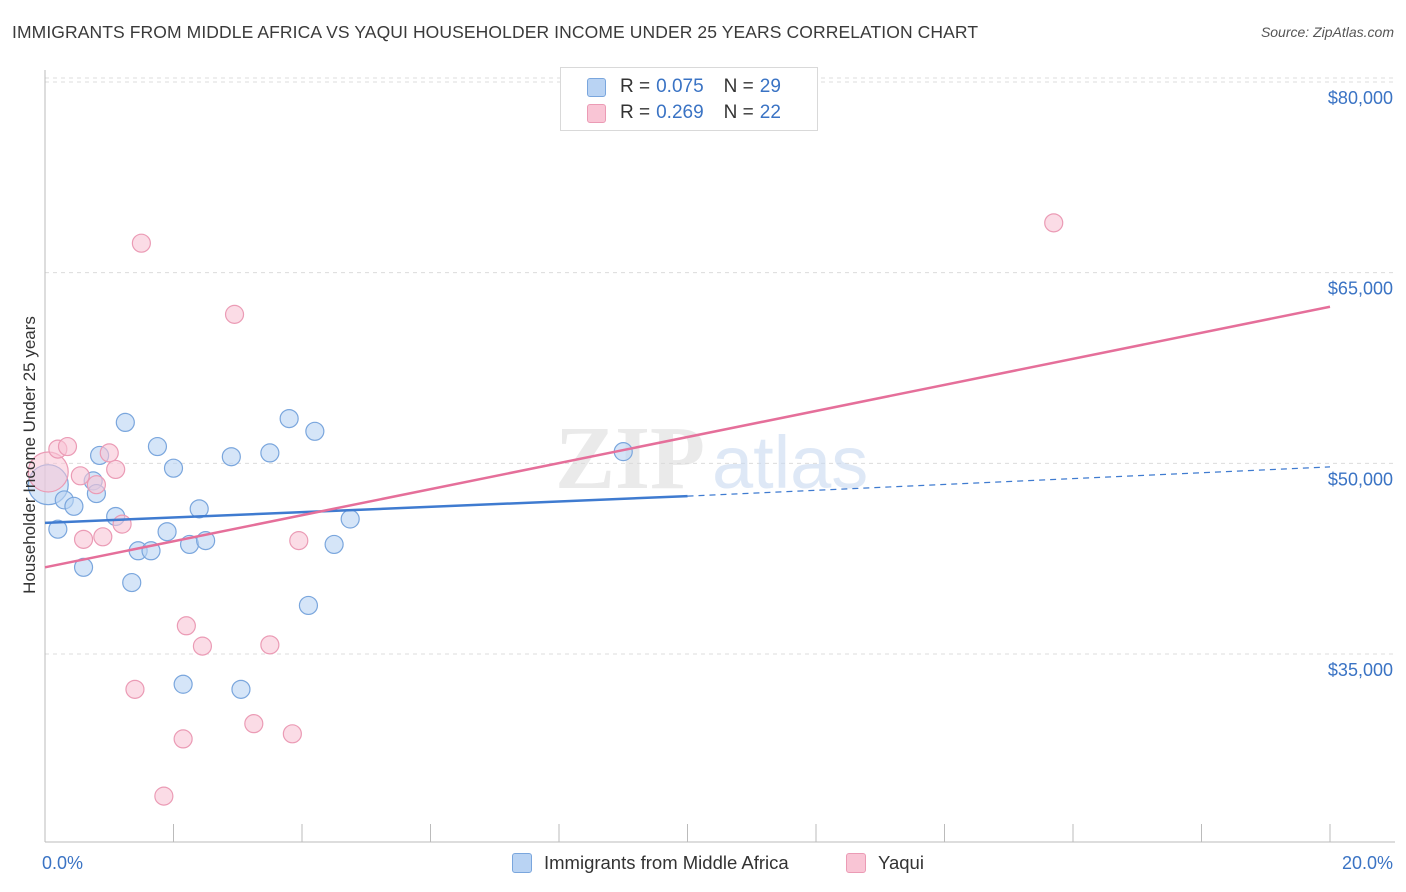  Describe the element at coordinates (1009, 481) in the screenshot. I see `trendline-immigrants-extension` at that location.